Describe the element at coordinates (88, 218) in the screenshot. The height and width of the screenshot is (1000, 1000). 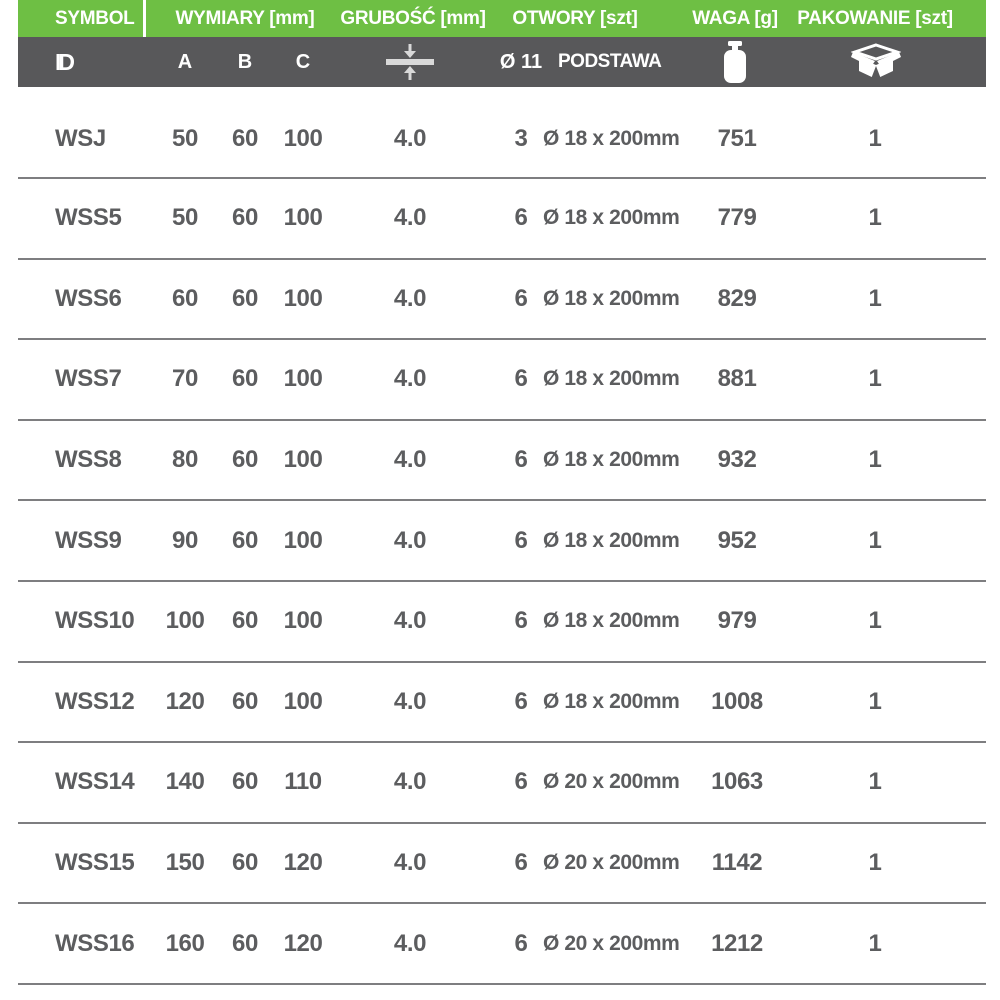
I see `symbol-cell: WSS5` at that location.